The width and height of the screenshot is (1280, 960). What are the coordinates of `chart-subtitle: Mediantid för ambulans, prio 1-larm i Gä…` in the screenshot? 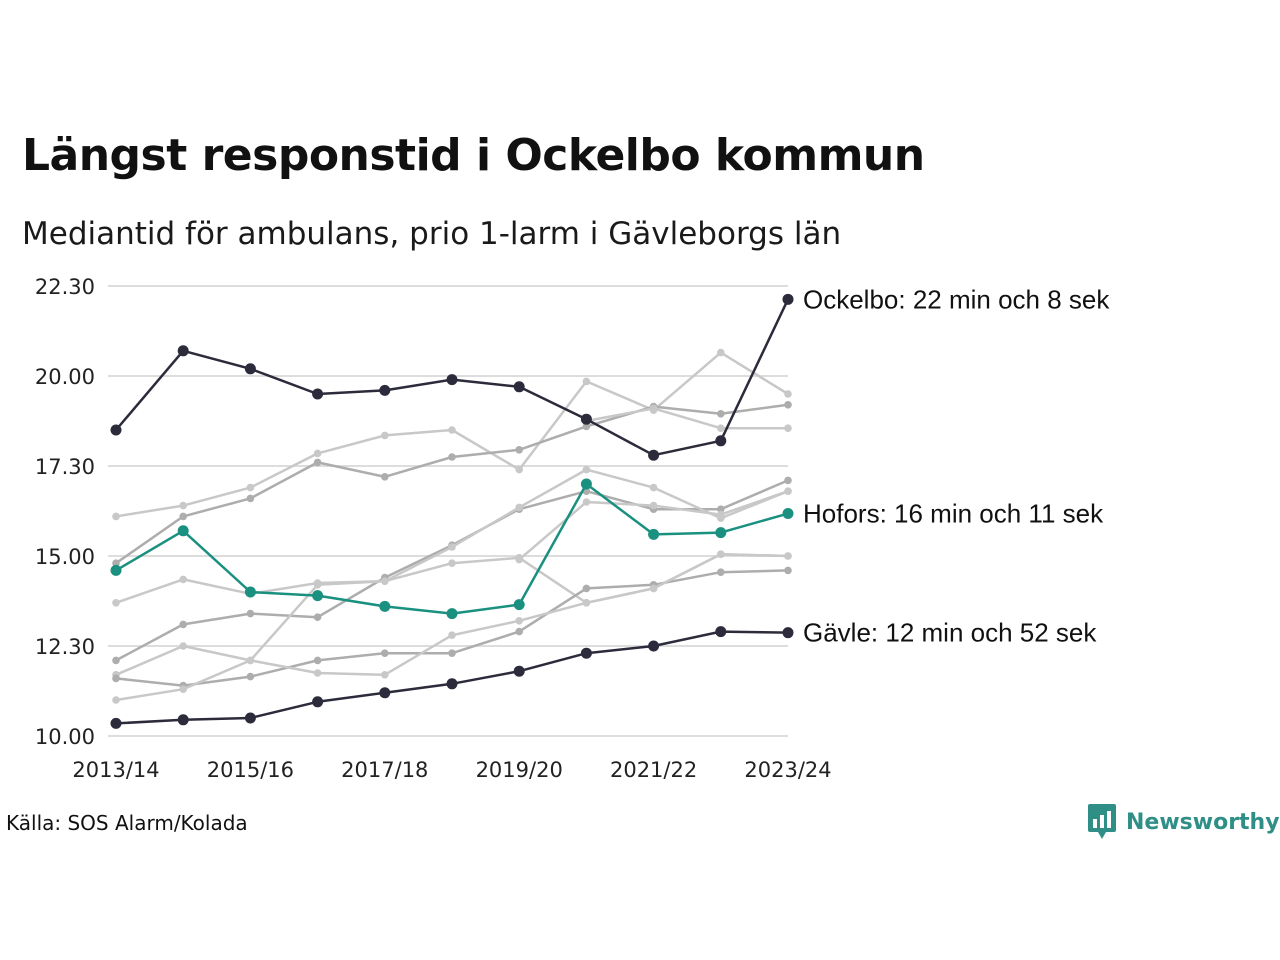 It's located at (432, 234).